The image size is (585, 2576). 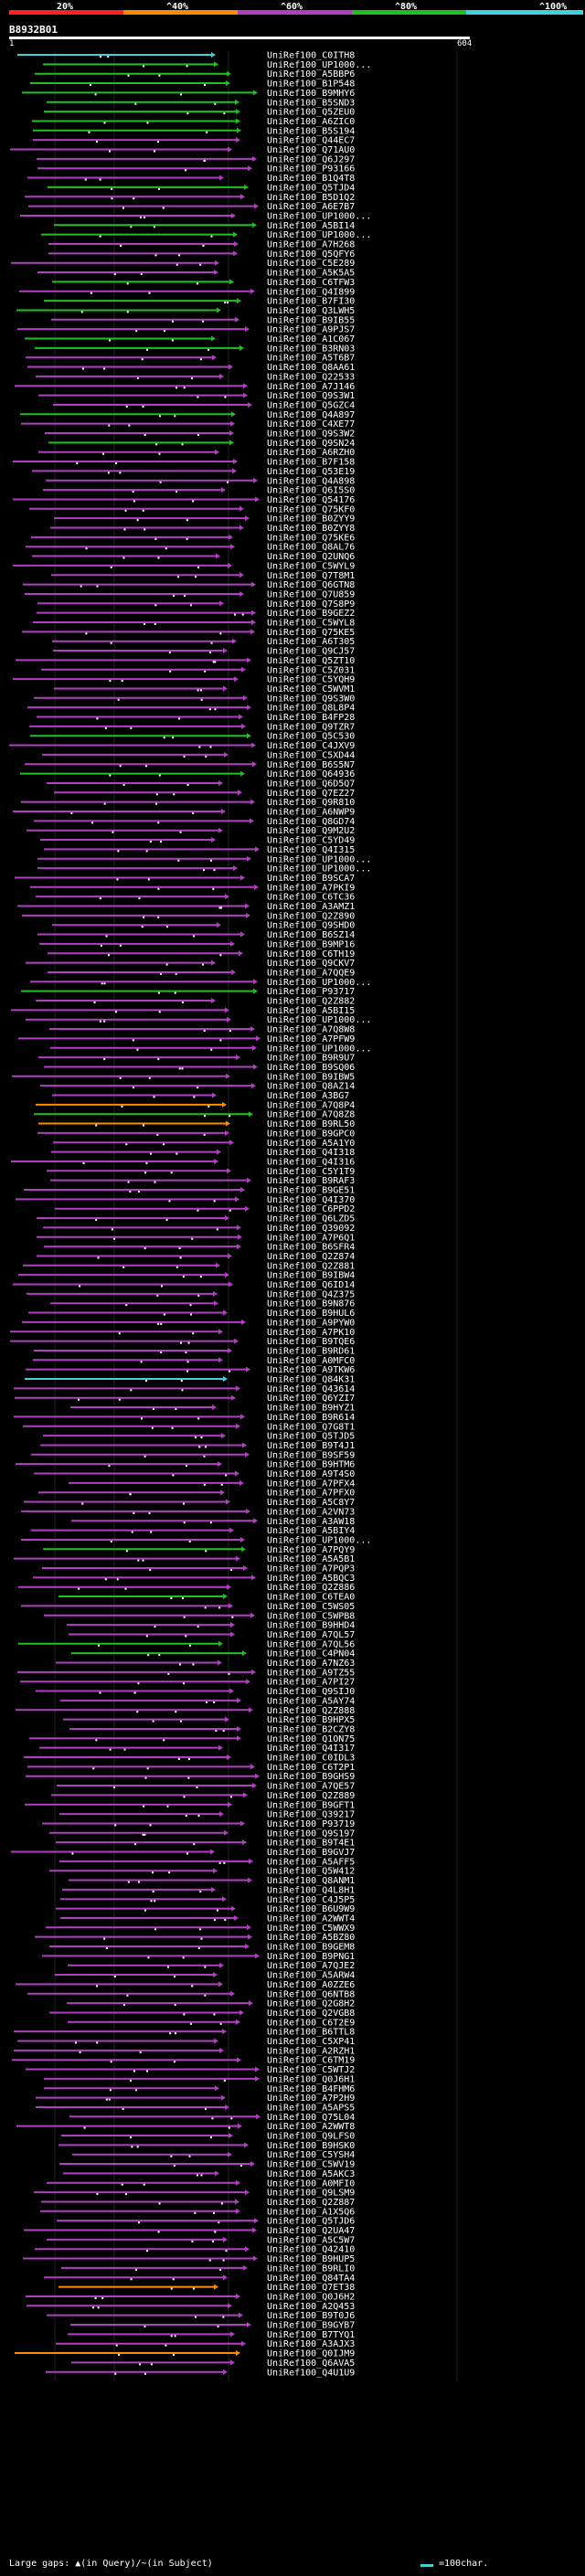 I want to click on hit-row: UniRef100_Q84K31, so click(x=190, y=1380).